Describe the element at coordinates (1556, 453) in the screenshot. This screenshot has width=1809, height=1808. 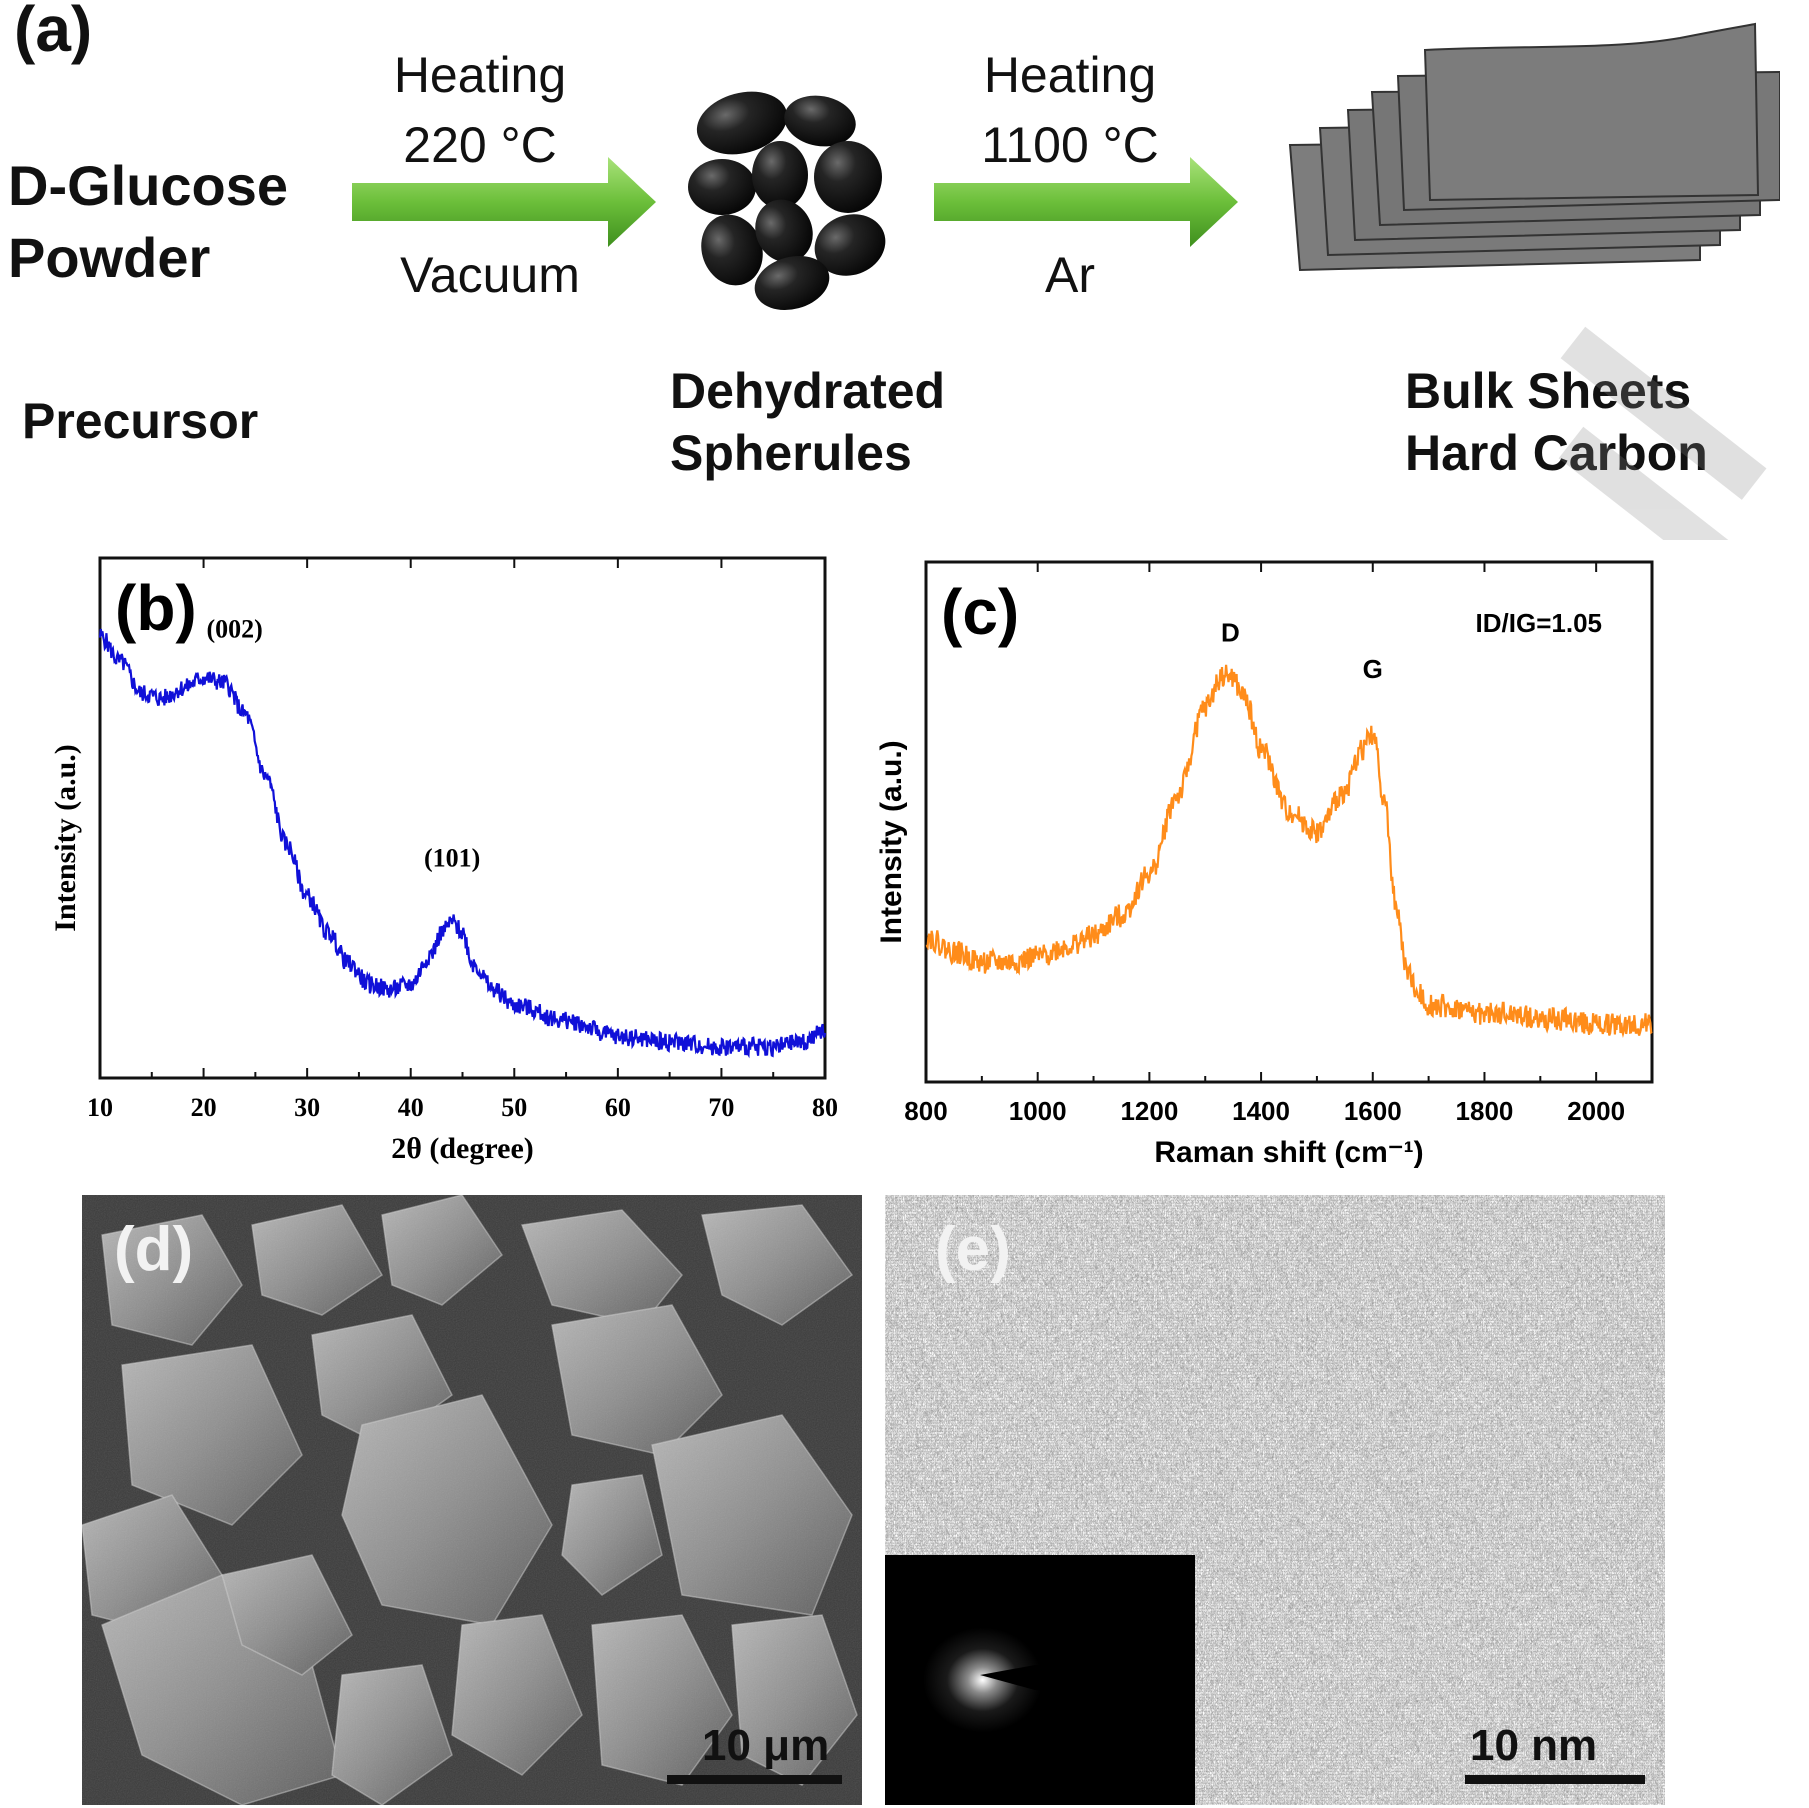
I see `label-end2: Hard Carbon` at that location.